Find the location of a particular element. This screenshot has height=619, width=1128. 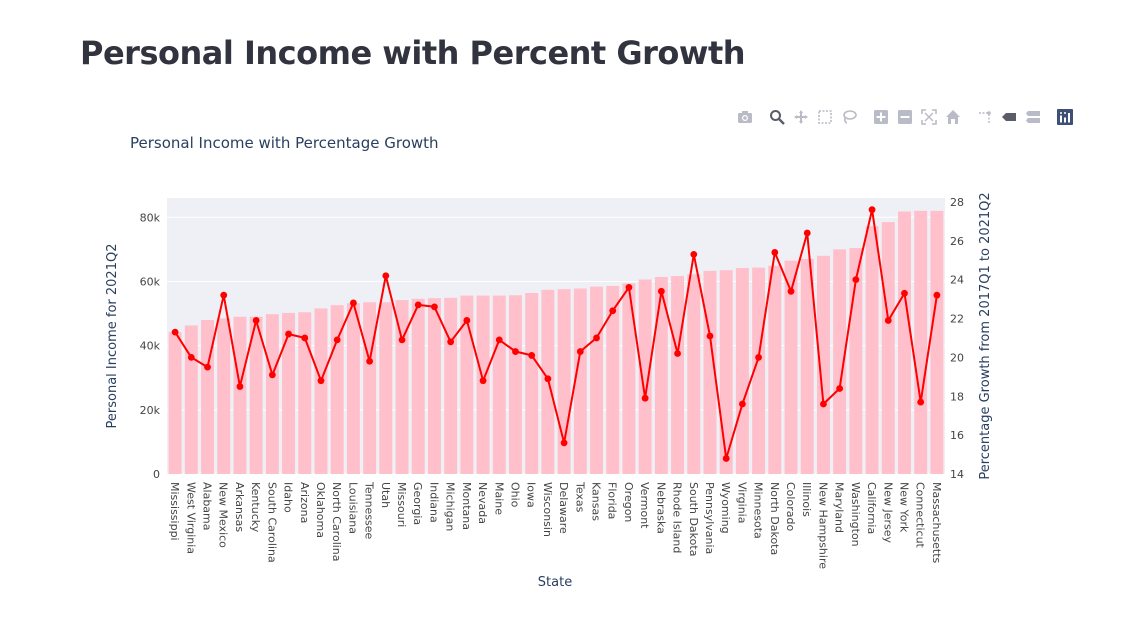

y-tick-label: 20k is located at coordinates (150, 410).